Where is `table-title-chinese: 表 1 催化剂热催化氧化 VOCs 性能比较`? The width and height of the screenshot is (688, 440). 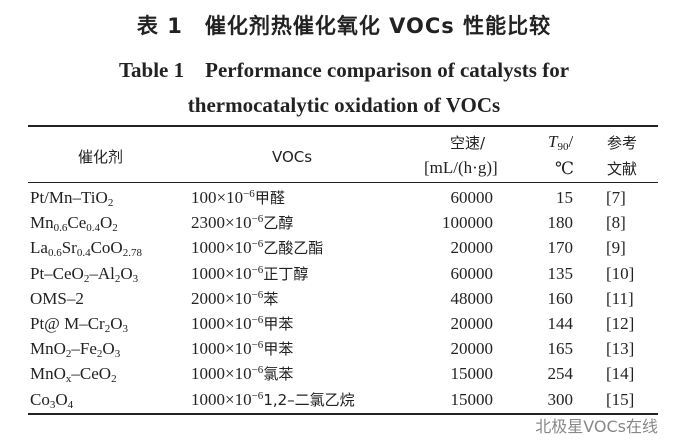
table-title-chinese: 表 1 催化剂热催化氧化 VOCs 性能比较 is located at coordinates (344, 26).